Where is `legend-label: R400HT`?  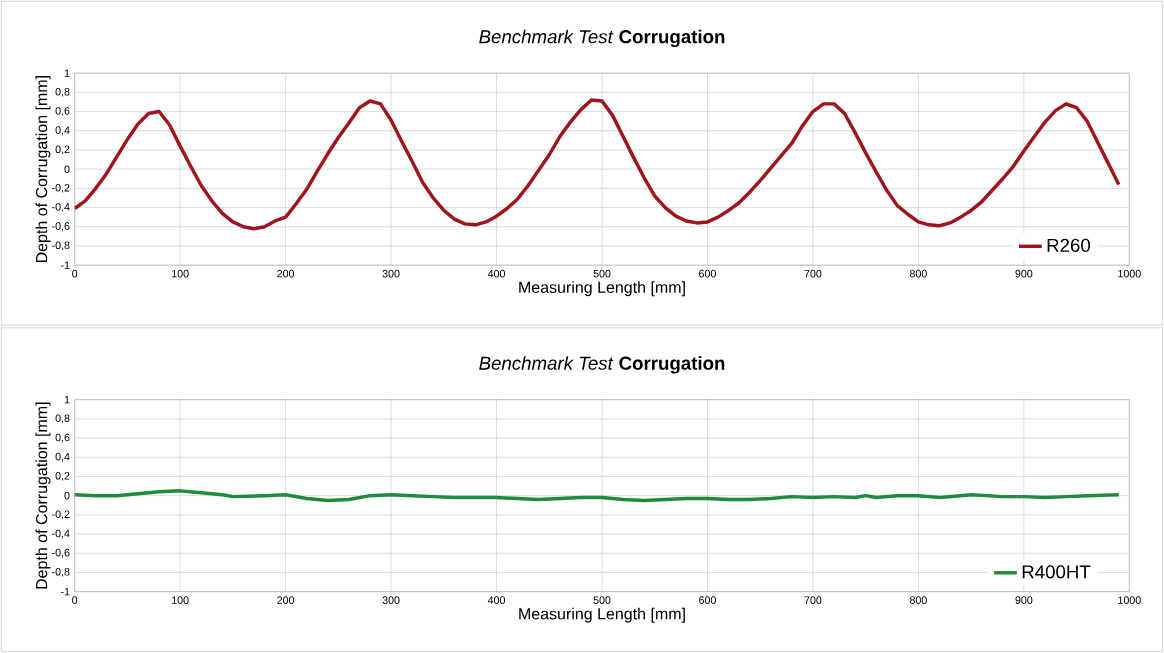
legend-label: R400HT is located at coordinates (1056, 572).